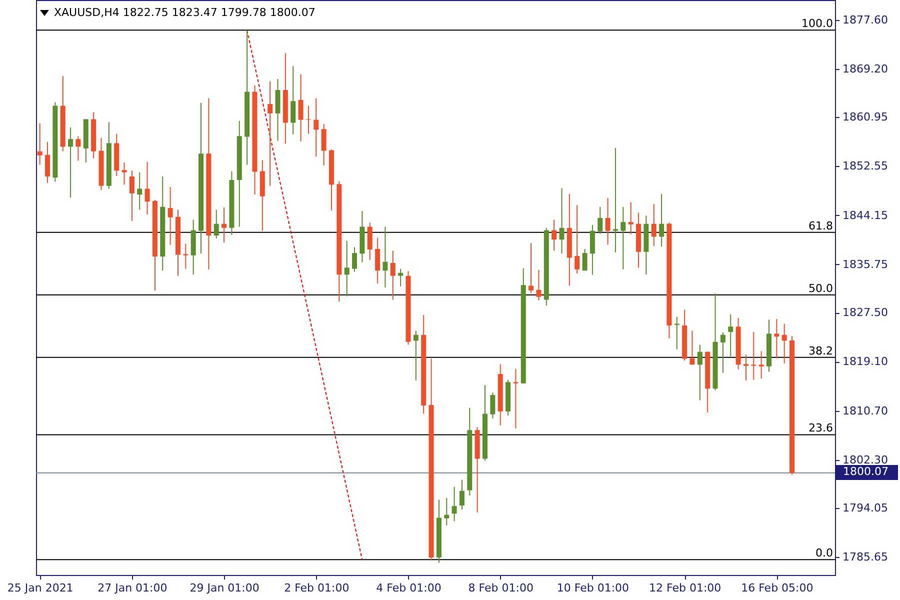  What do you see at coordinates (185, 12) in the screenshot?
I see `text: XAUUSD,H4 1822.75 1823.47 1799.78 1800.07` at bounding box center [185, 12].